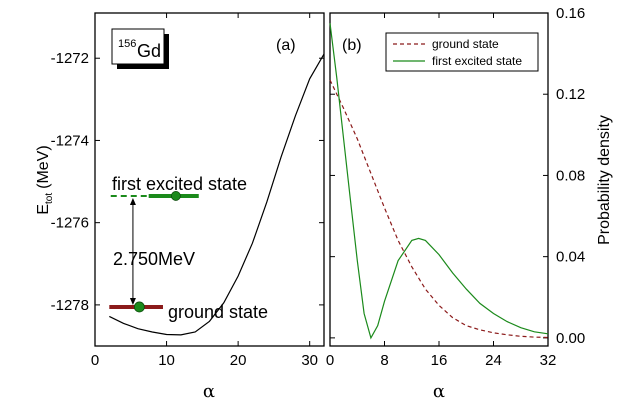 The image size is (626, 403). What do you see at coordinates (139, 307) in the screenshot?
I see `ground-level-marker` at bounding box center [139, 307].